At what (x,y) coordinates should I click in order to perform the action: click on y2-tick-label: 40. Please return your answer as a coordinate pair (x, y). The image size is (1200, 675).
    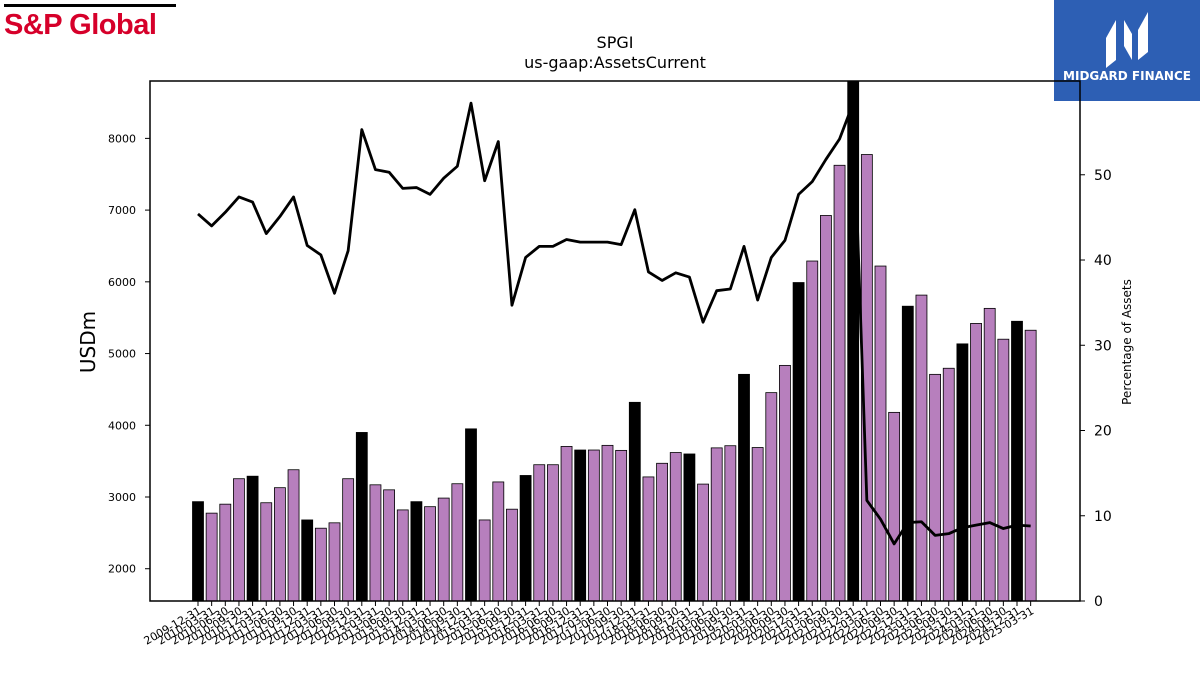
    Looking at the image, I should click on (1103, 261).